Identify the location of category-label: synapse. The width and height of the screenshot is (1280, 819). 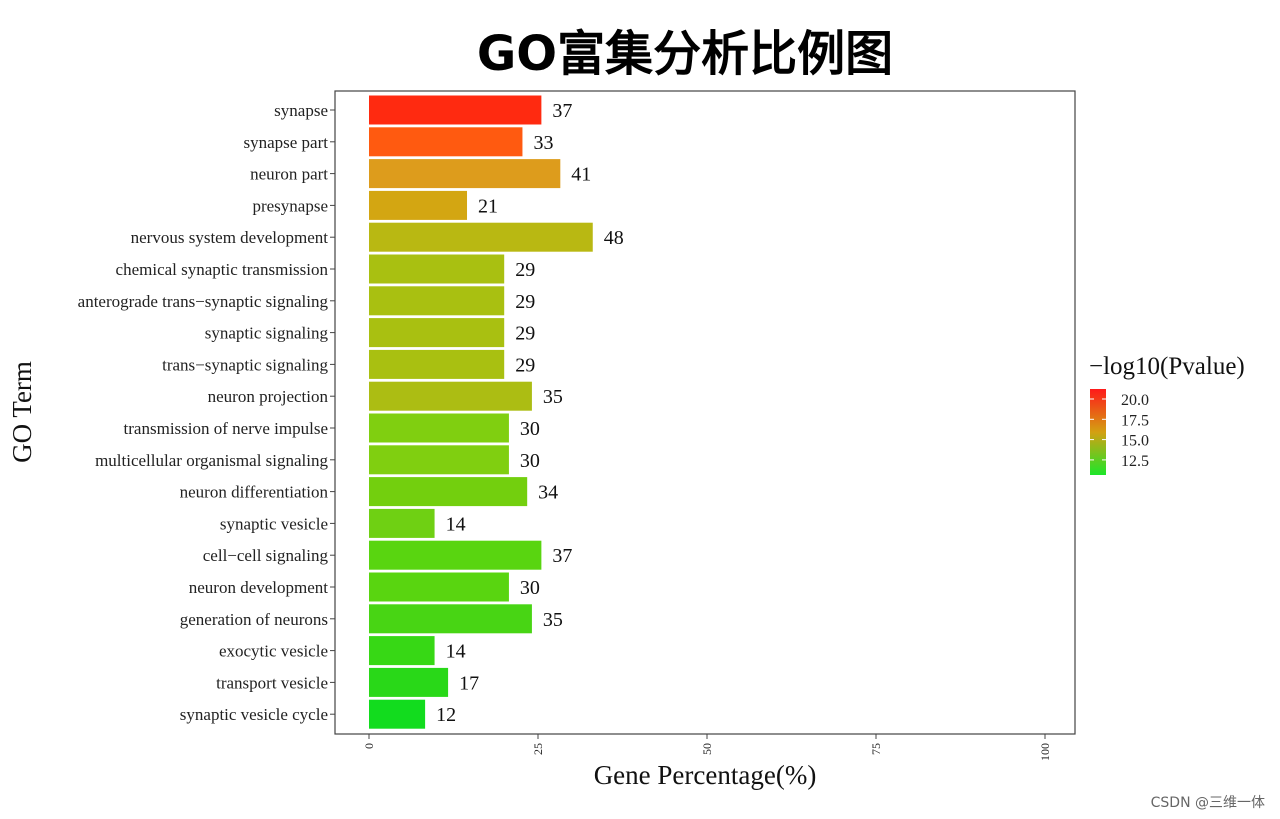
(301, 110).